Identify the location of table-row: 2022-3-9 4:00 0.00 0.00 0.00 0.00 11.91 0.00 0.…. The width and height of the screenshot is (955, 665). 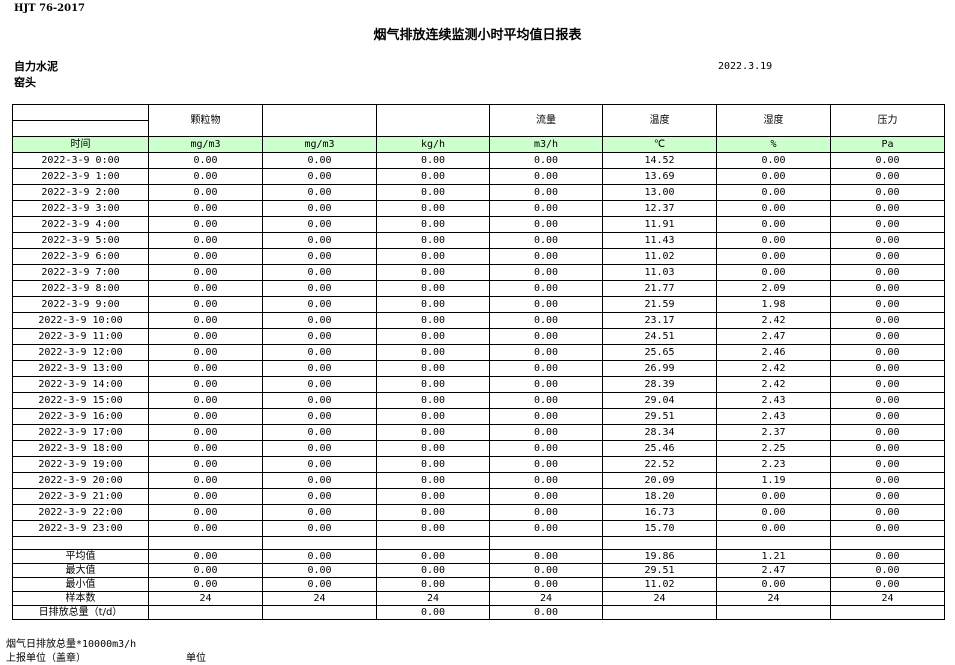
(478, 224).